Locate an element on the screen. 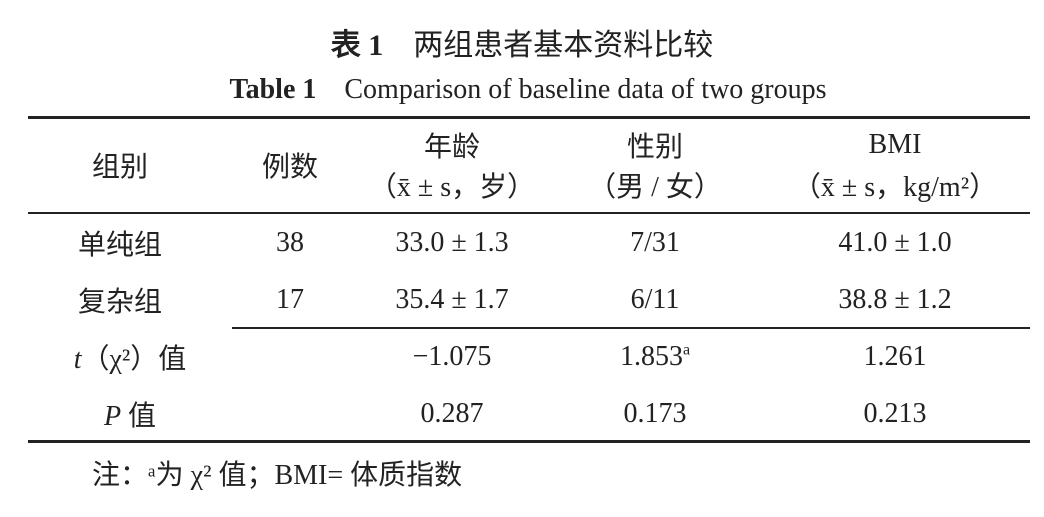 The width and height of the screenshot is (1044, 517). stat-value: −1.075 is located at coordinates (452, 356).